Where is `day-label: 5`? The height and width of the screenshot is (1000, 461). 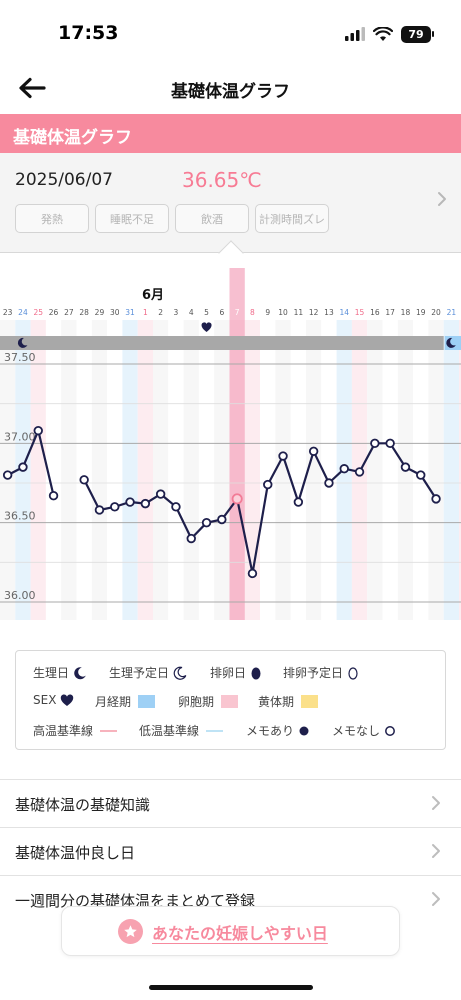
day-label: 5 is located at coordinates (206, 312).